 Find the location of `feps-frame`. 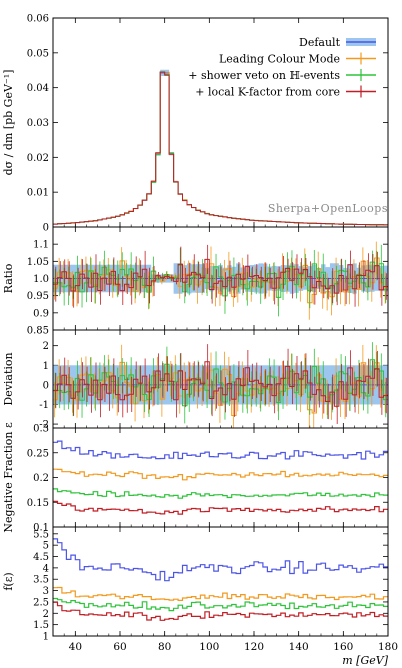

feps-frame is located at coordinates (220, 581).